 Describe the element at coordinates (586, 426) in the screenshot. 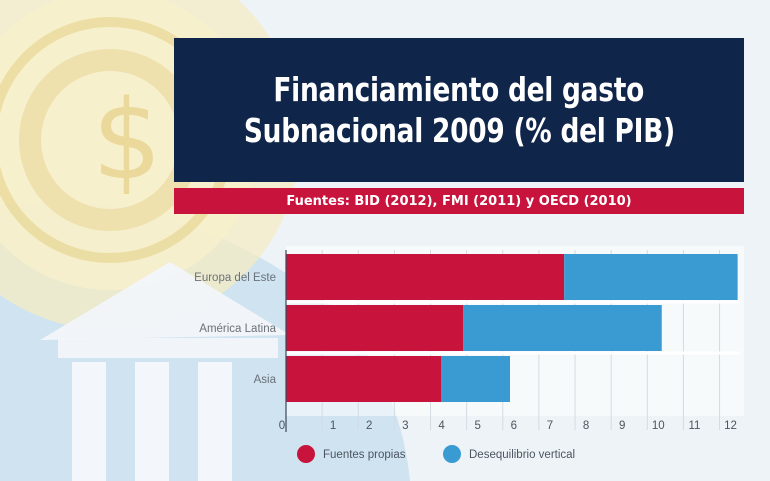

I see `x-tick-label: 8` at that location.